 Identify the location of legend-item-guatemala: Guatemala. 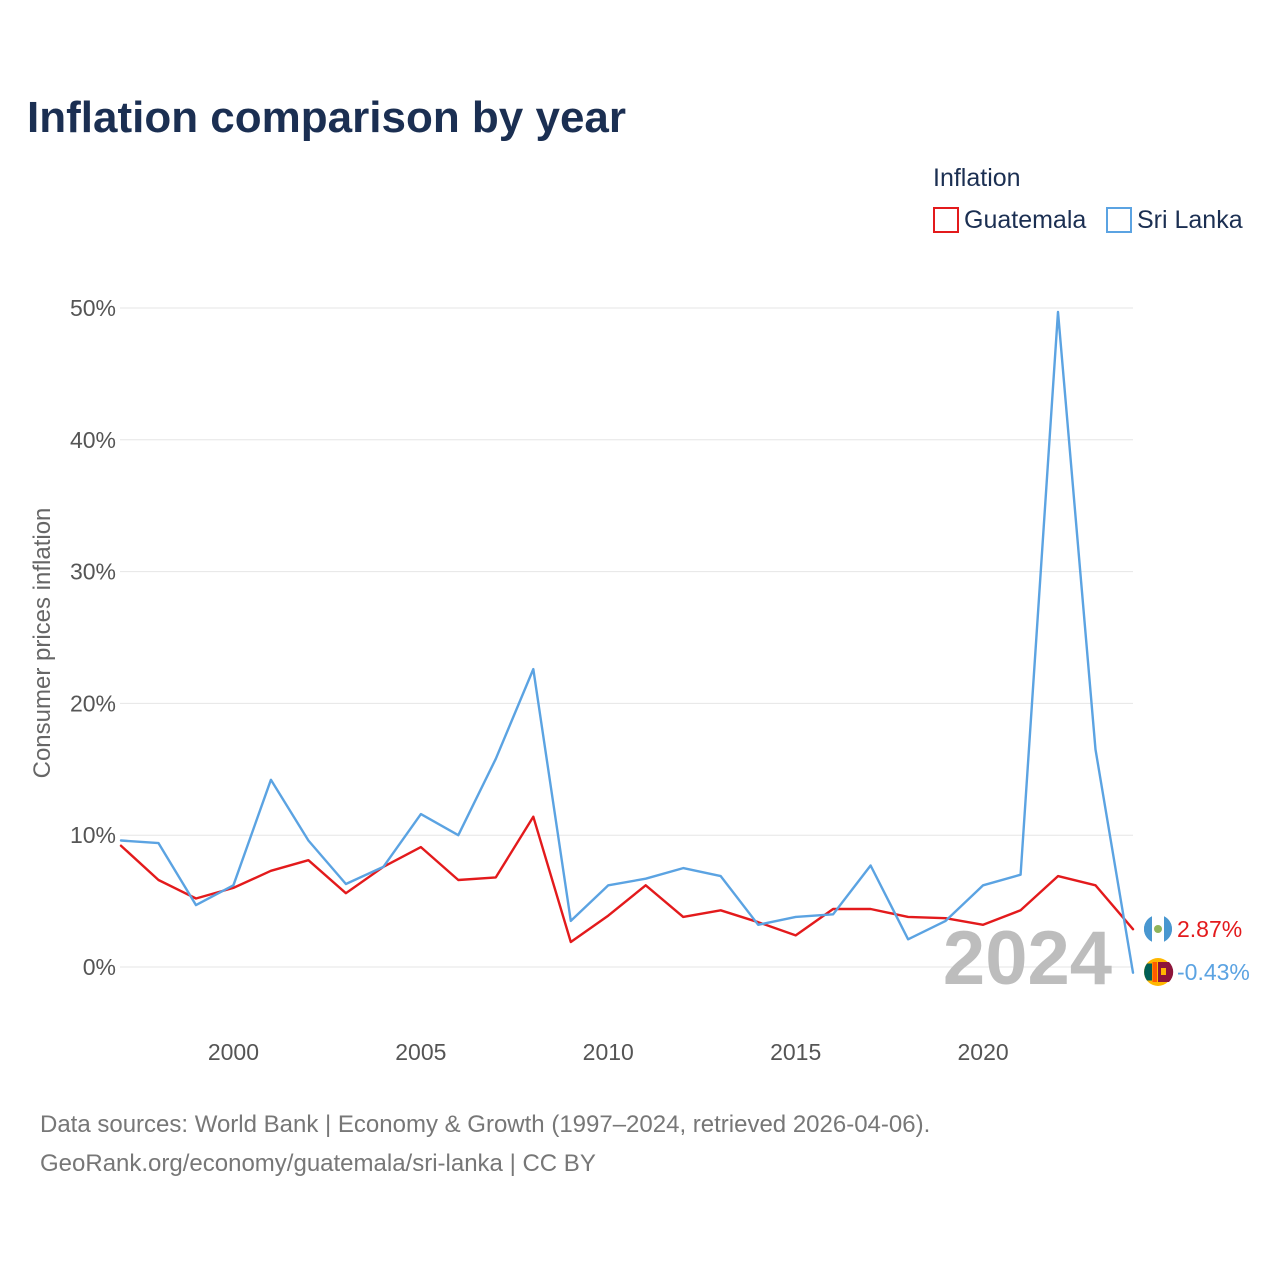
(1009, 220).